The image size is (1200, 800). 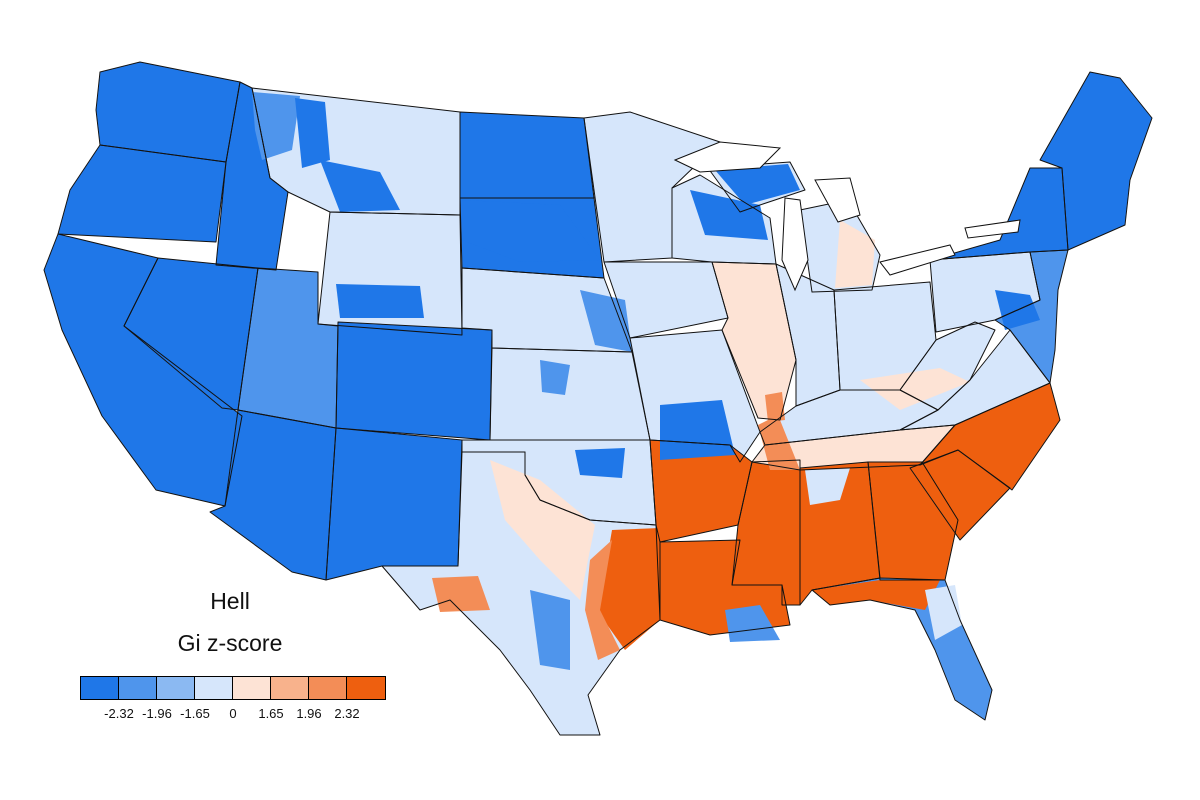 What do you see at coordinates (531, 231) in the screenshot?
I see `nebraska-panhandle-patch` at bounding box center [531, 231].